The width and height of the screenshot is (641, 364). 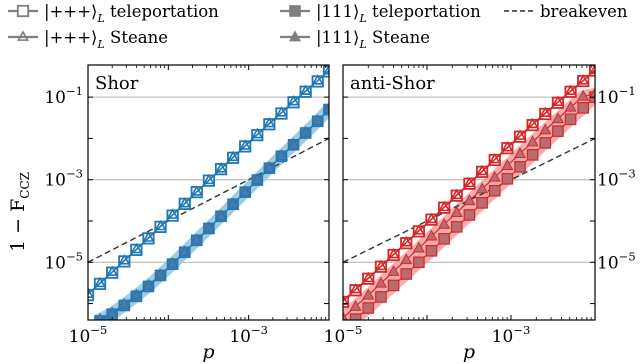 I want to click on legend-item-plus-tele: |+++⟩L teleportation, so click(x=113, y=13).